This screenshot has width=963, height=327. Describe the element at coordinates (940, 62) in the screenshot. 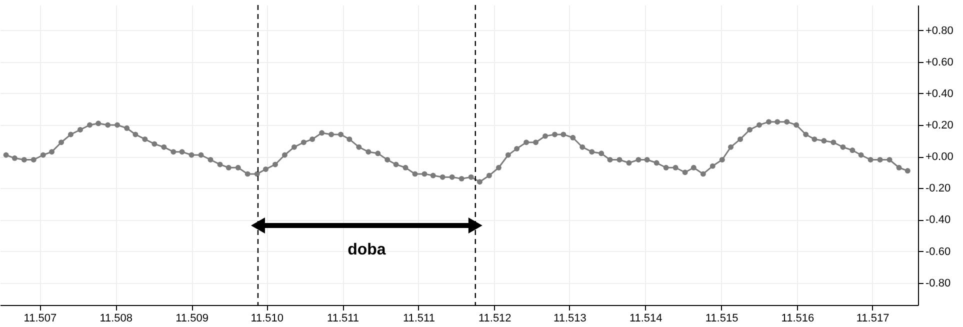

I see `y-tick-label: +0.60` at that location.